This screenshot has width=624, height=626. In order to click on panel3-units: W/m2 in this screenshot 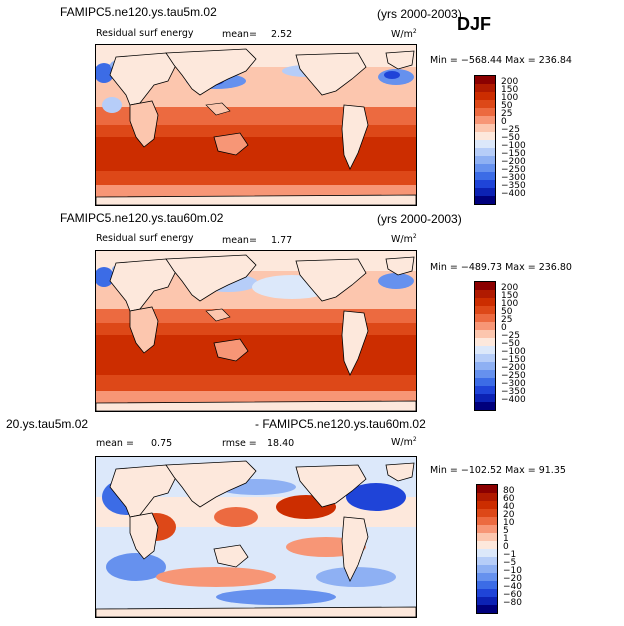, I will do `click(404, 442)`.